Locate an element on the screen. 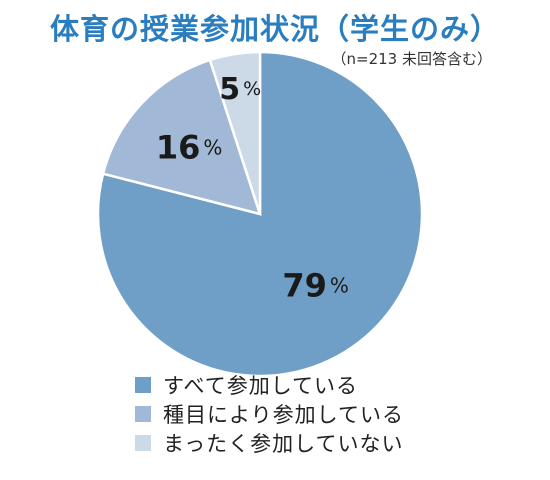 This screenshot has height=480, width=550. legend-label: 種目により参加している is located at coordinates (283, 414).